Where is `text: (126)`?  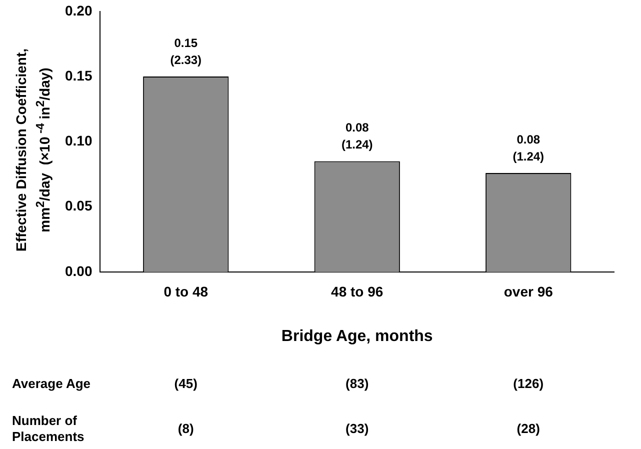 text: (126) is located at coordinates (528, 383).